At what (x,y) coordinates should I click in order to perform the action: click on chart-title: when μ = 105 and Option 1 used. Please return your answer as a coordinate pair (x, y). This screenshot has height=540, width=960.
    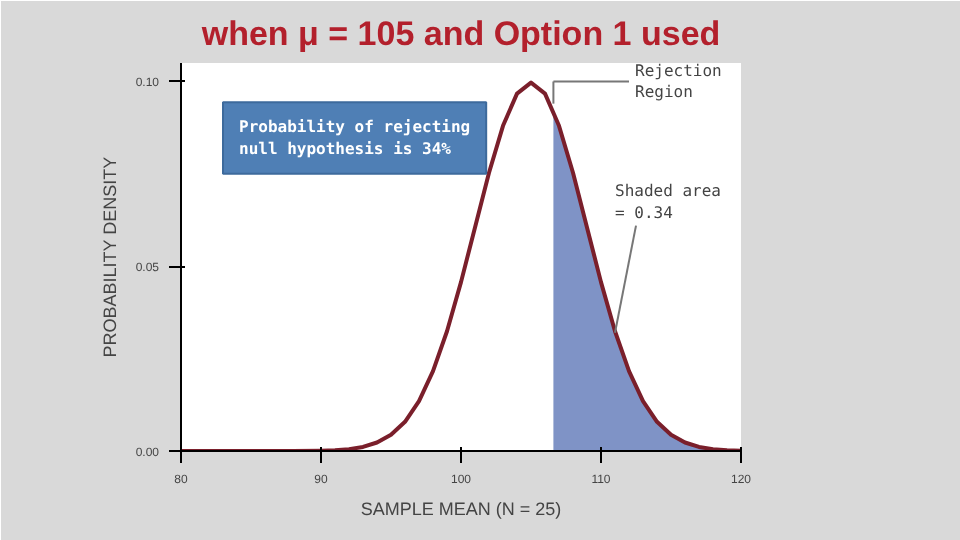
    Looking at the image, I should click on (460, 34).